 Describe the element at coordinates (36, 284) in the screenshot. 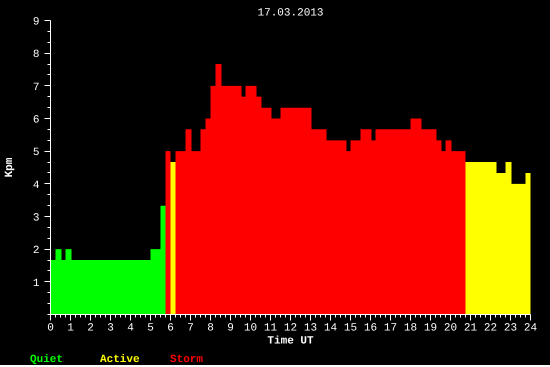

I see `y-tick-label: 1` at that location.